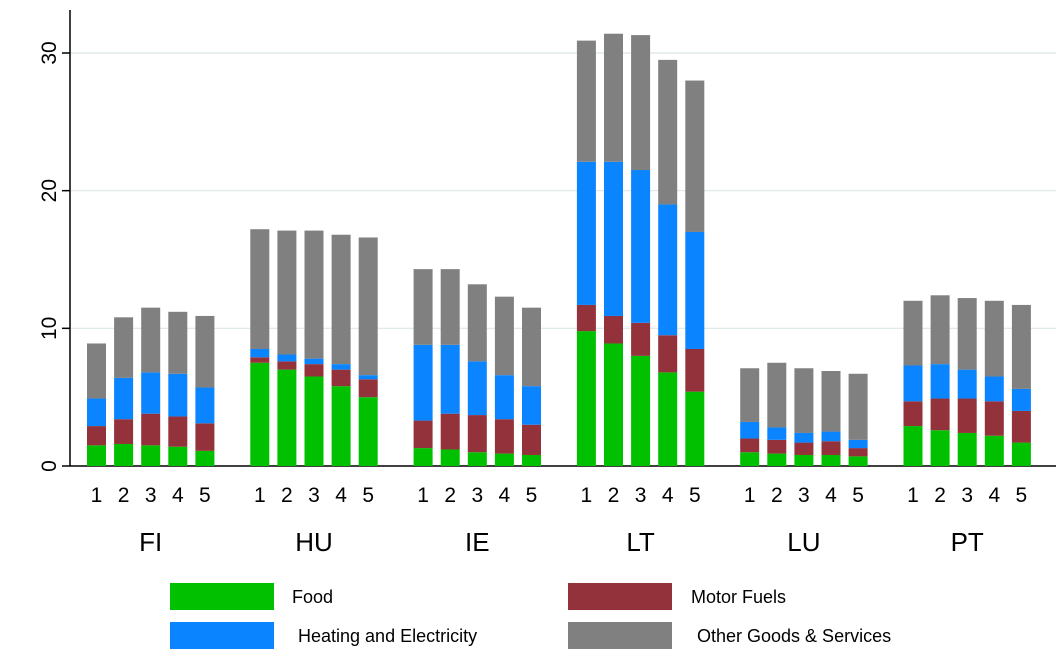  I want to click on bar-hu-3-motor-fuels, so click(314, 370).